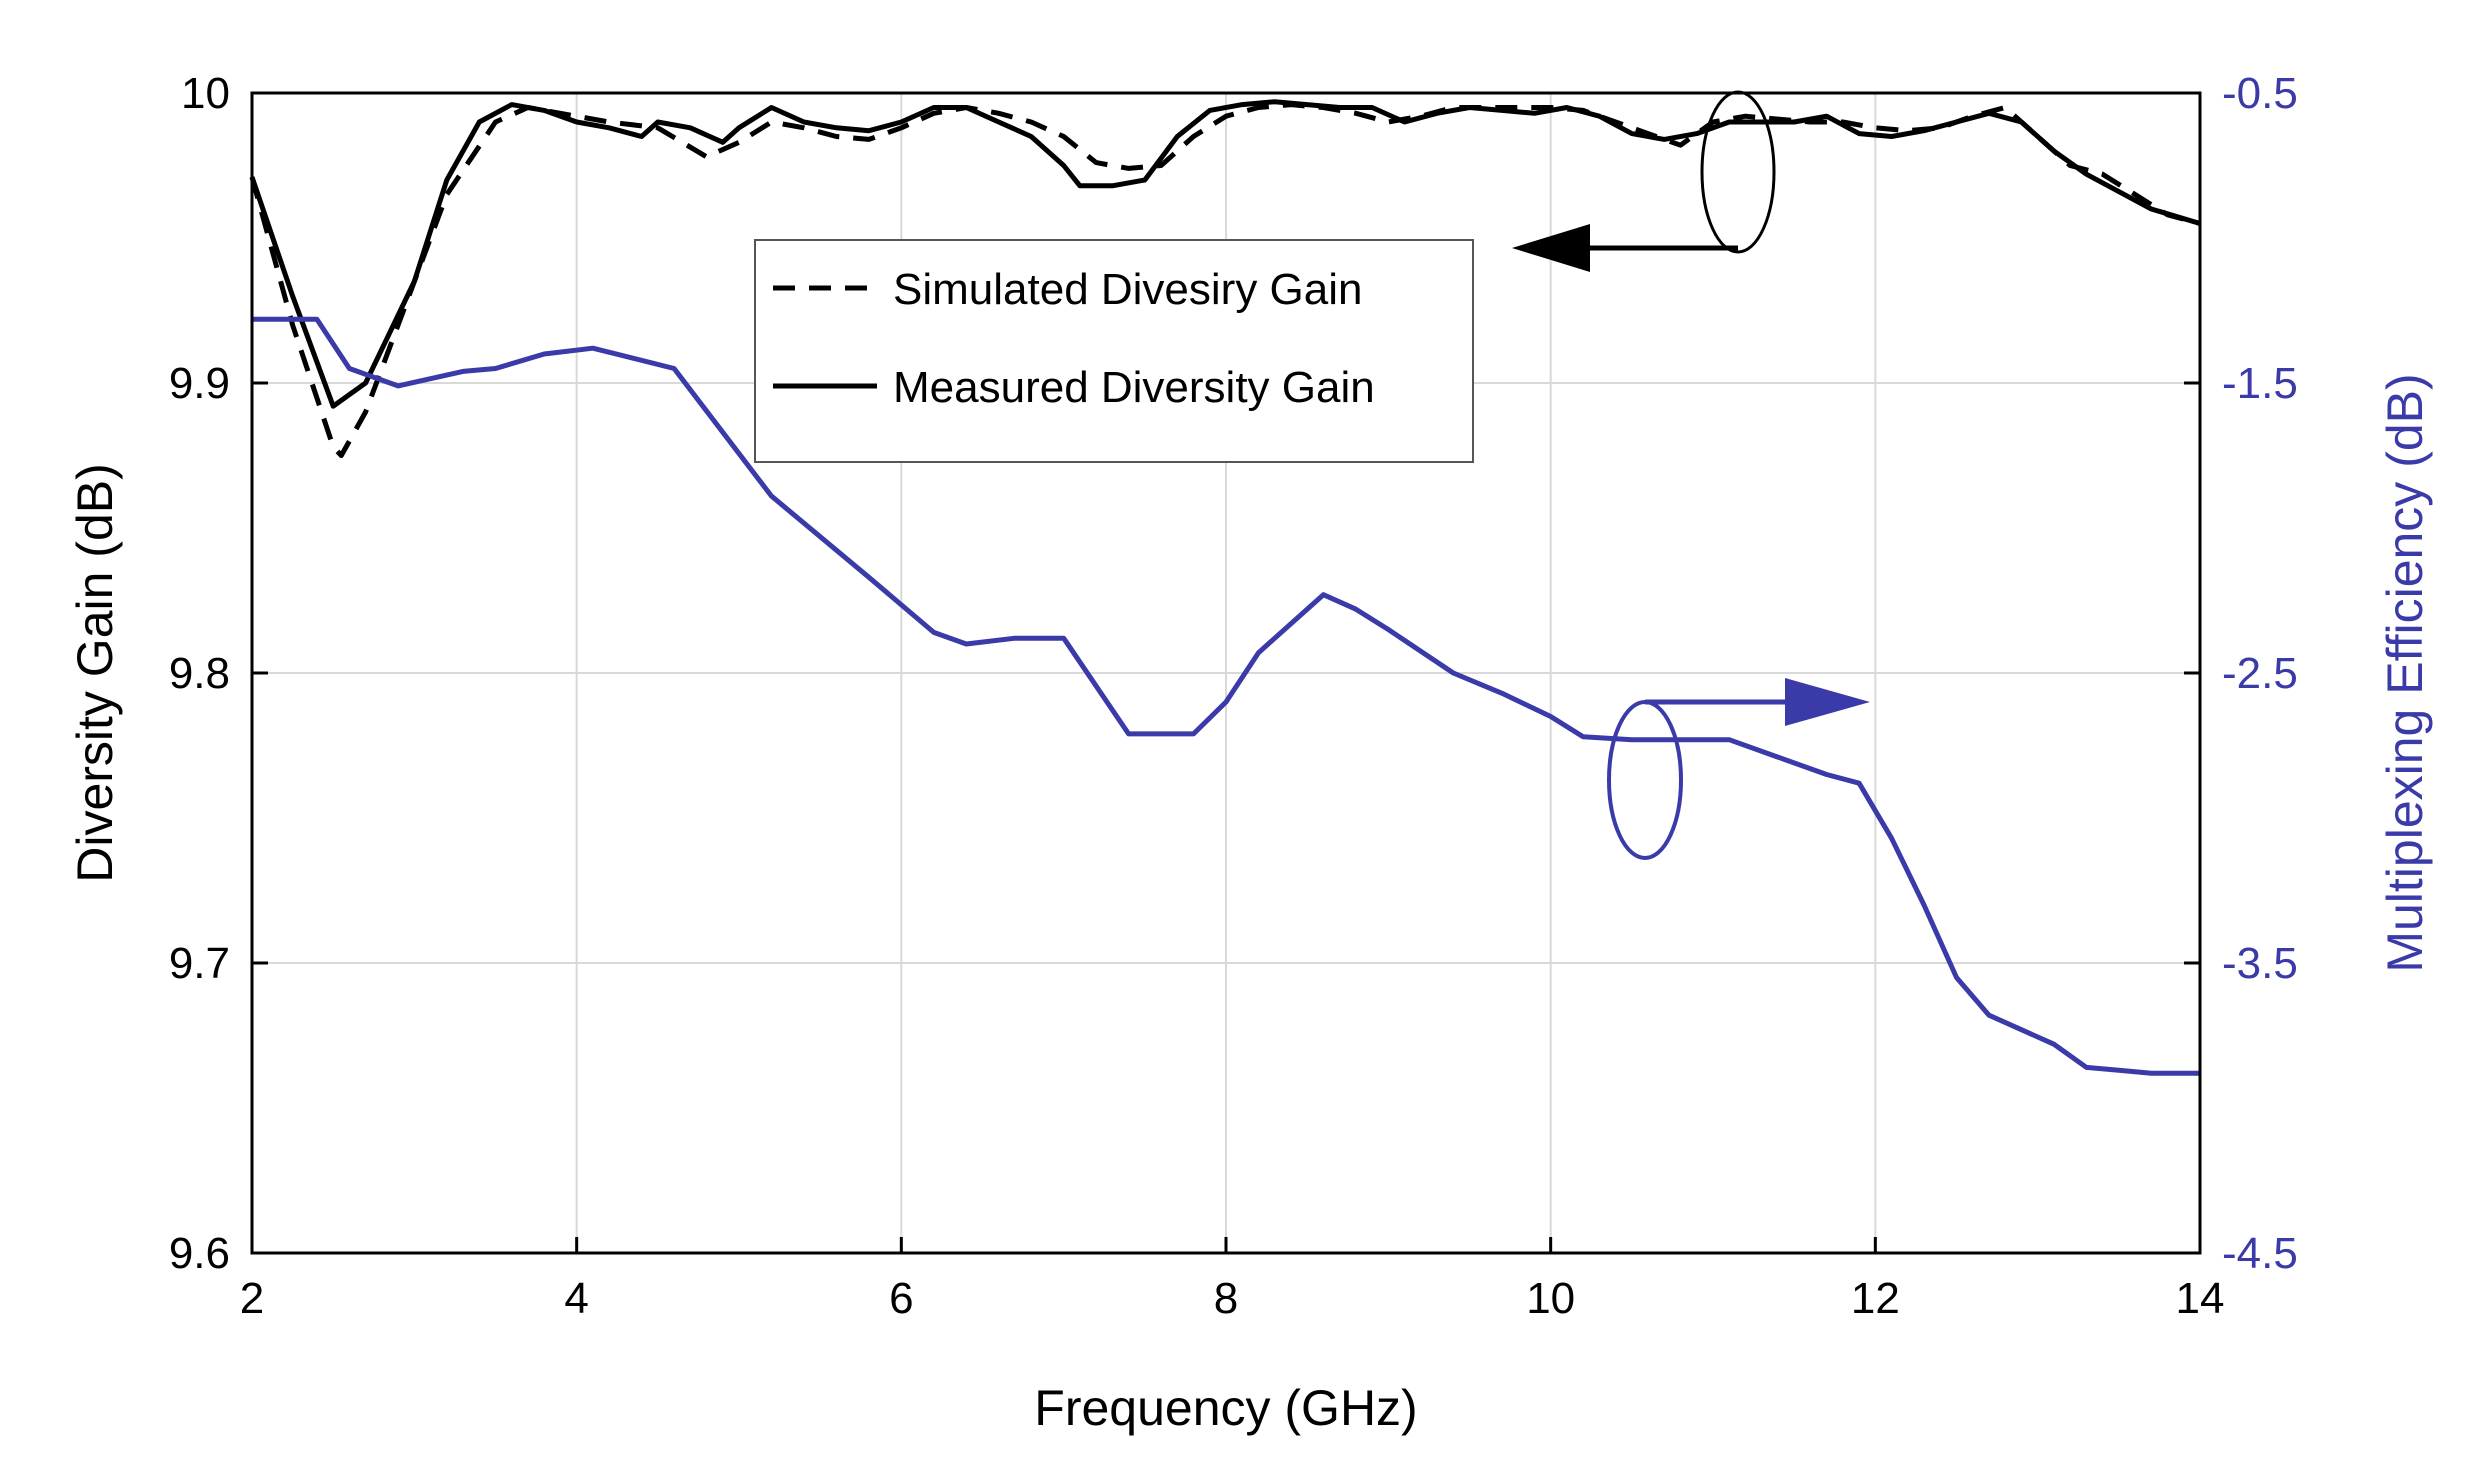 Image resolution: width=2480 pixels, height=1472 pixels. I want to click on right-arrow-icon, so click(1827, 702).